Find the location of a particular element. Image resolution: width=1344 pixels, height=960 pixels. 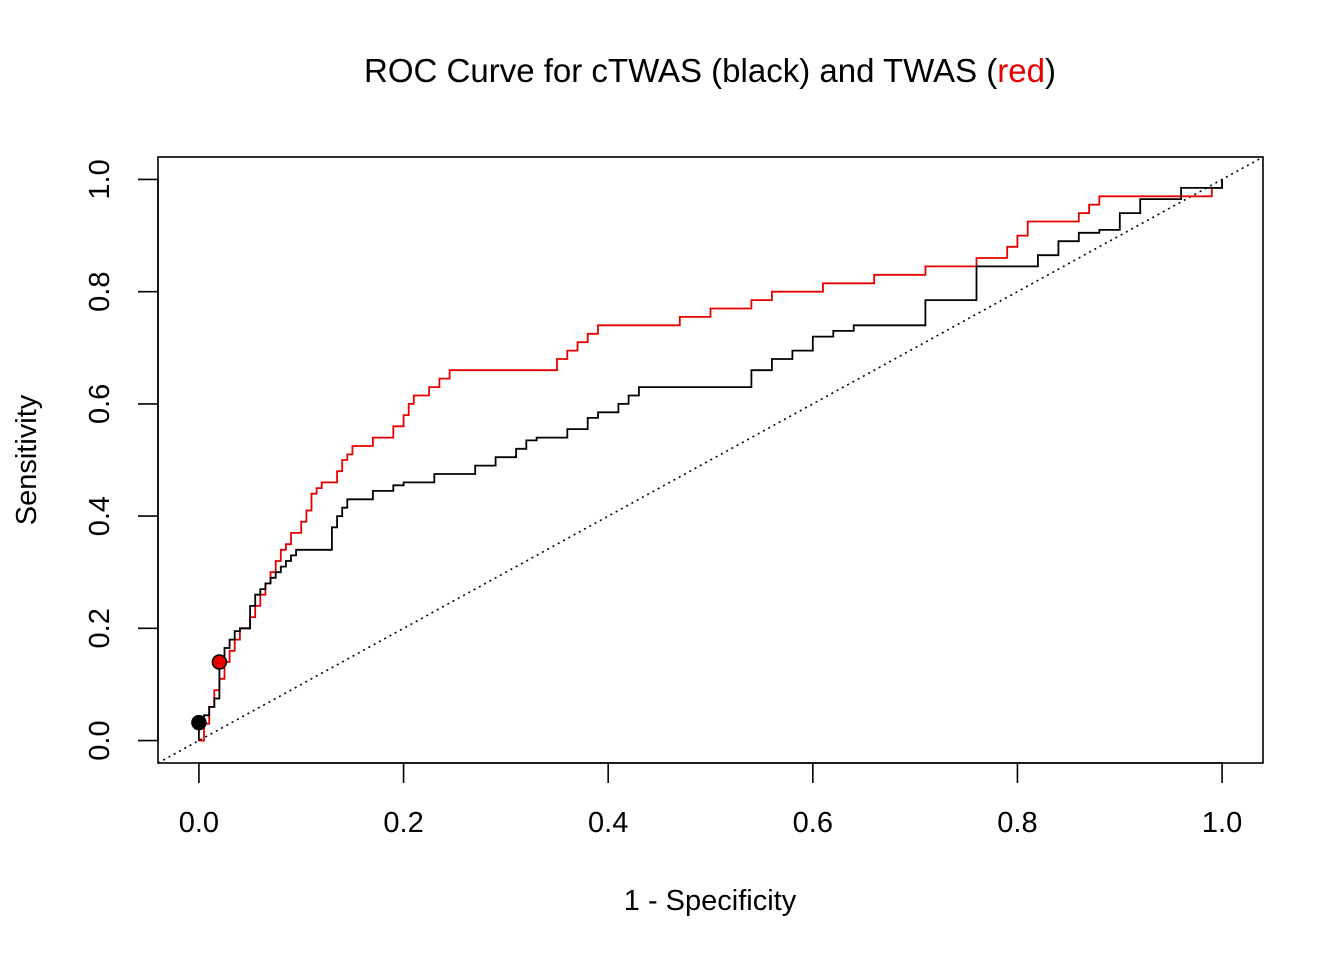

y-tick-label: 0.0 is located at coordinates (100, 740).